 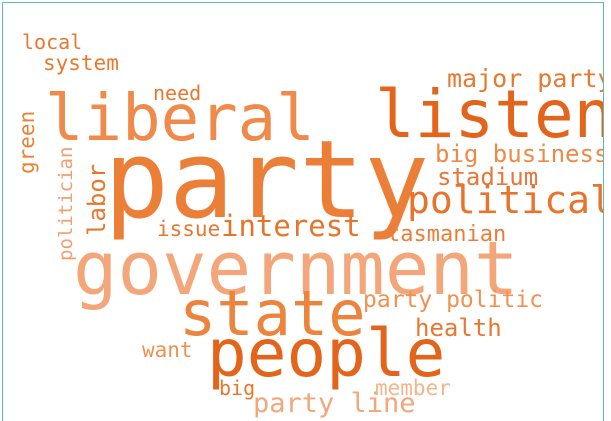 I want to click on word-people: people, so click(x=326, y=353).